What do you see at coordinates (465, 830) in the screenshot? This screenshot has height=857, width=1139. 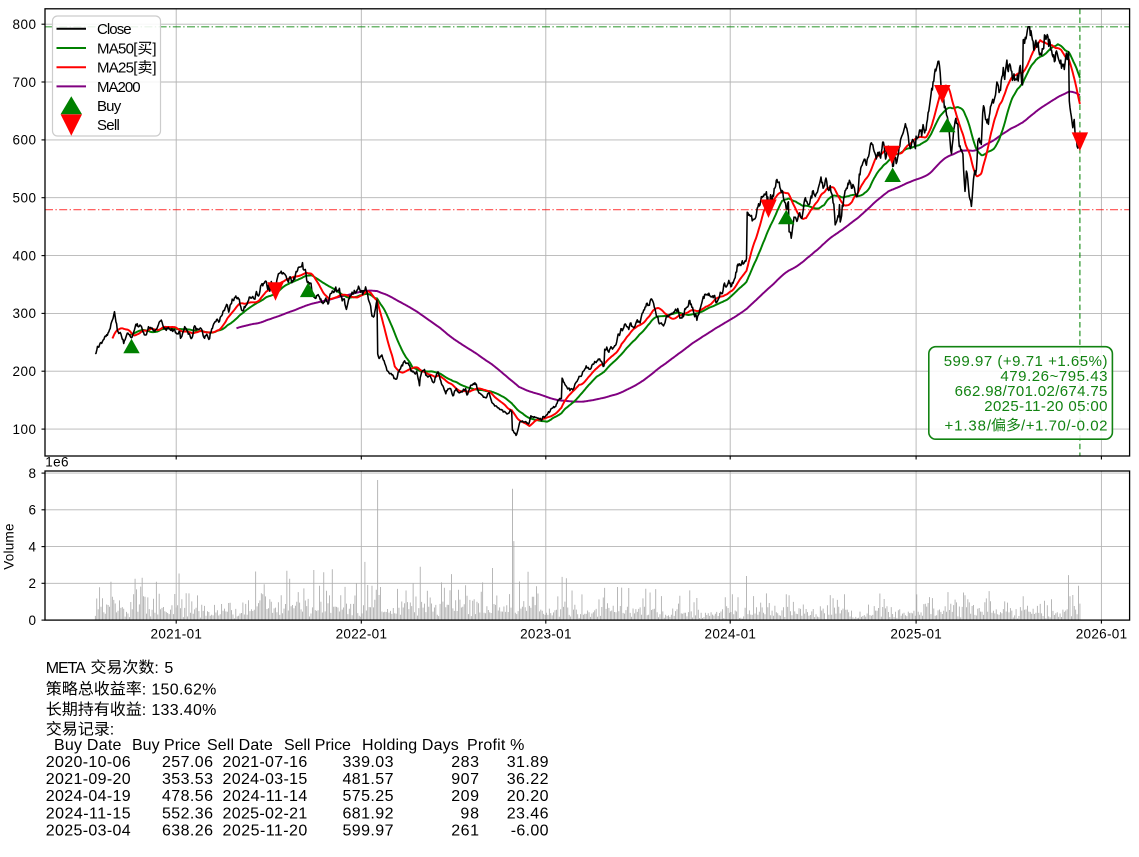 I see `svg-text: 261` at bounding box center [465, 830].